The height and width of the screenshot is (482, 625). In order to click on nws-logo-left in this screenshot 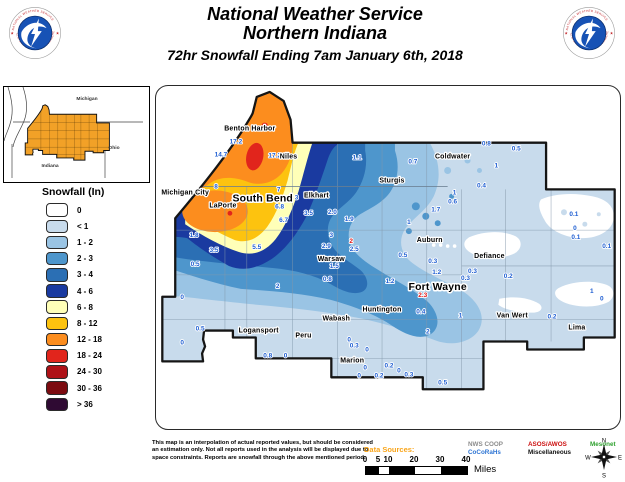, I will do `click(35, 33)`.